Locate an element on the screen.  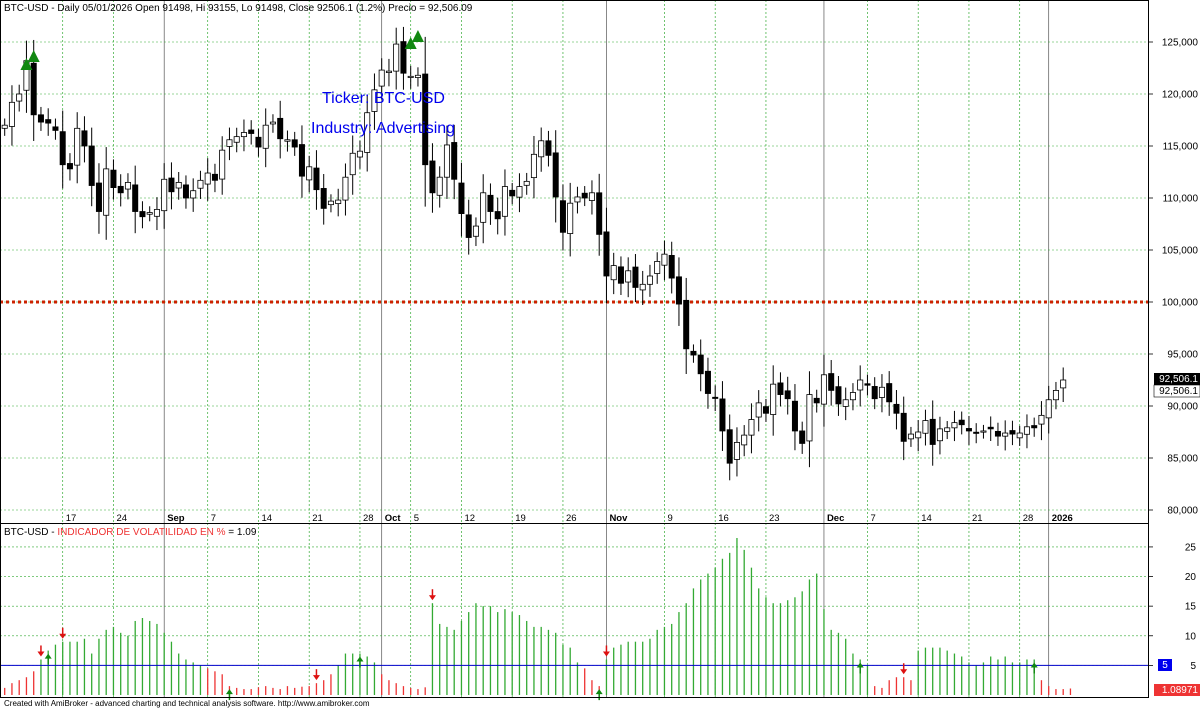
threshold-badge-label: 5 is located at coordinates (1165, 665).